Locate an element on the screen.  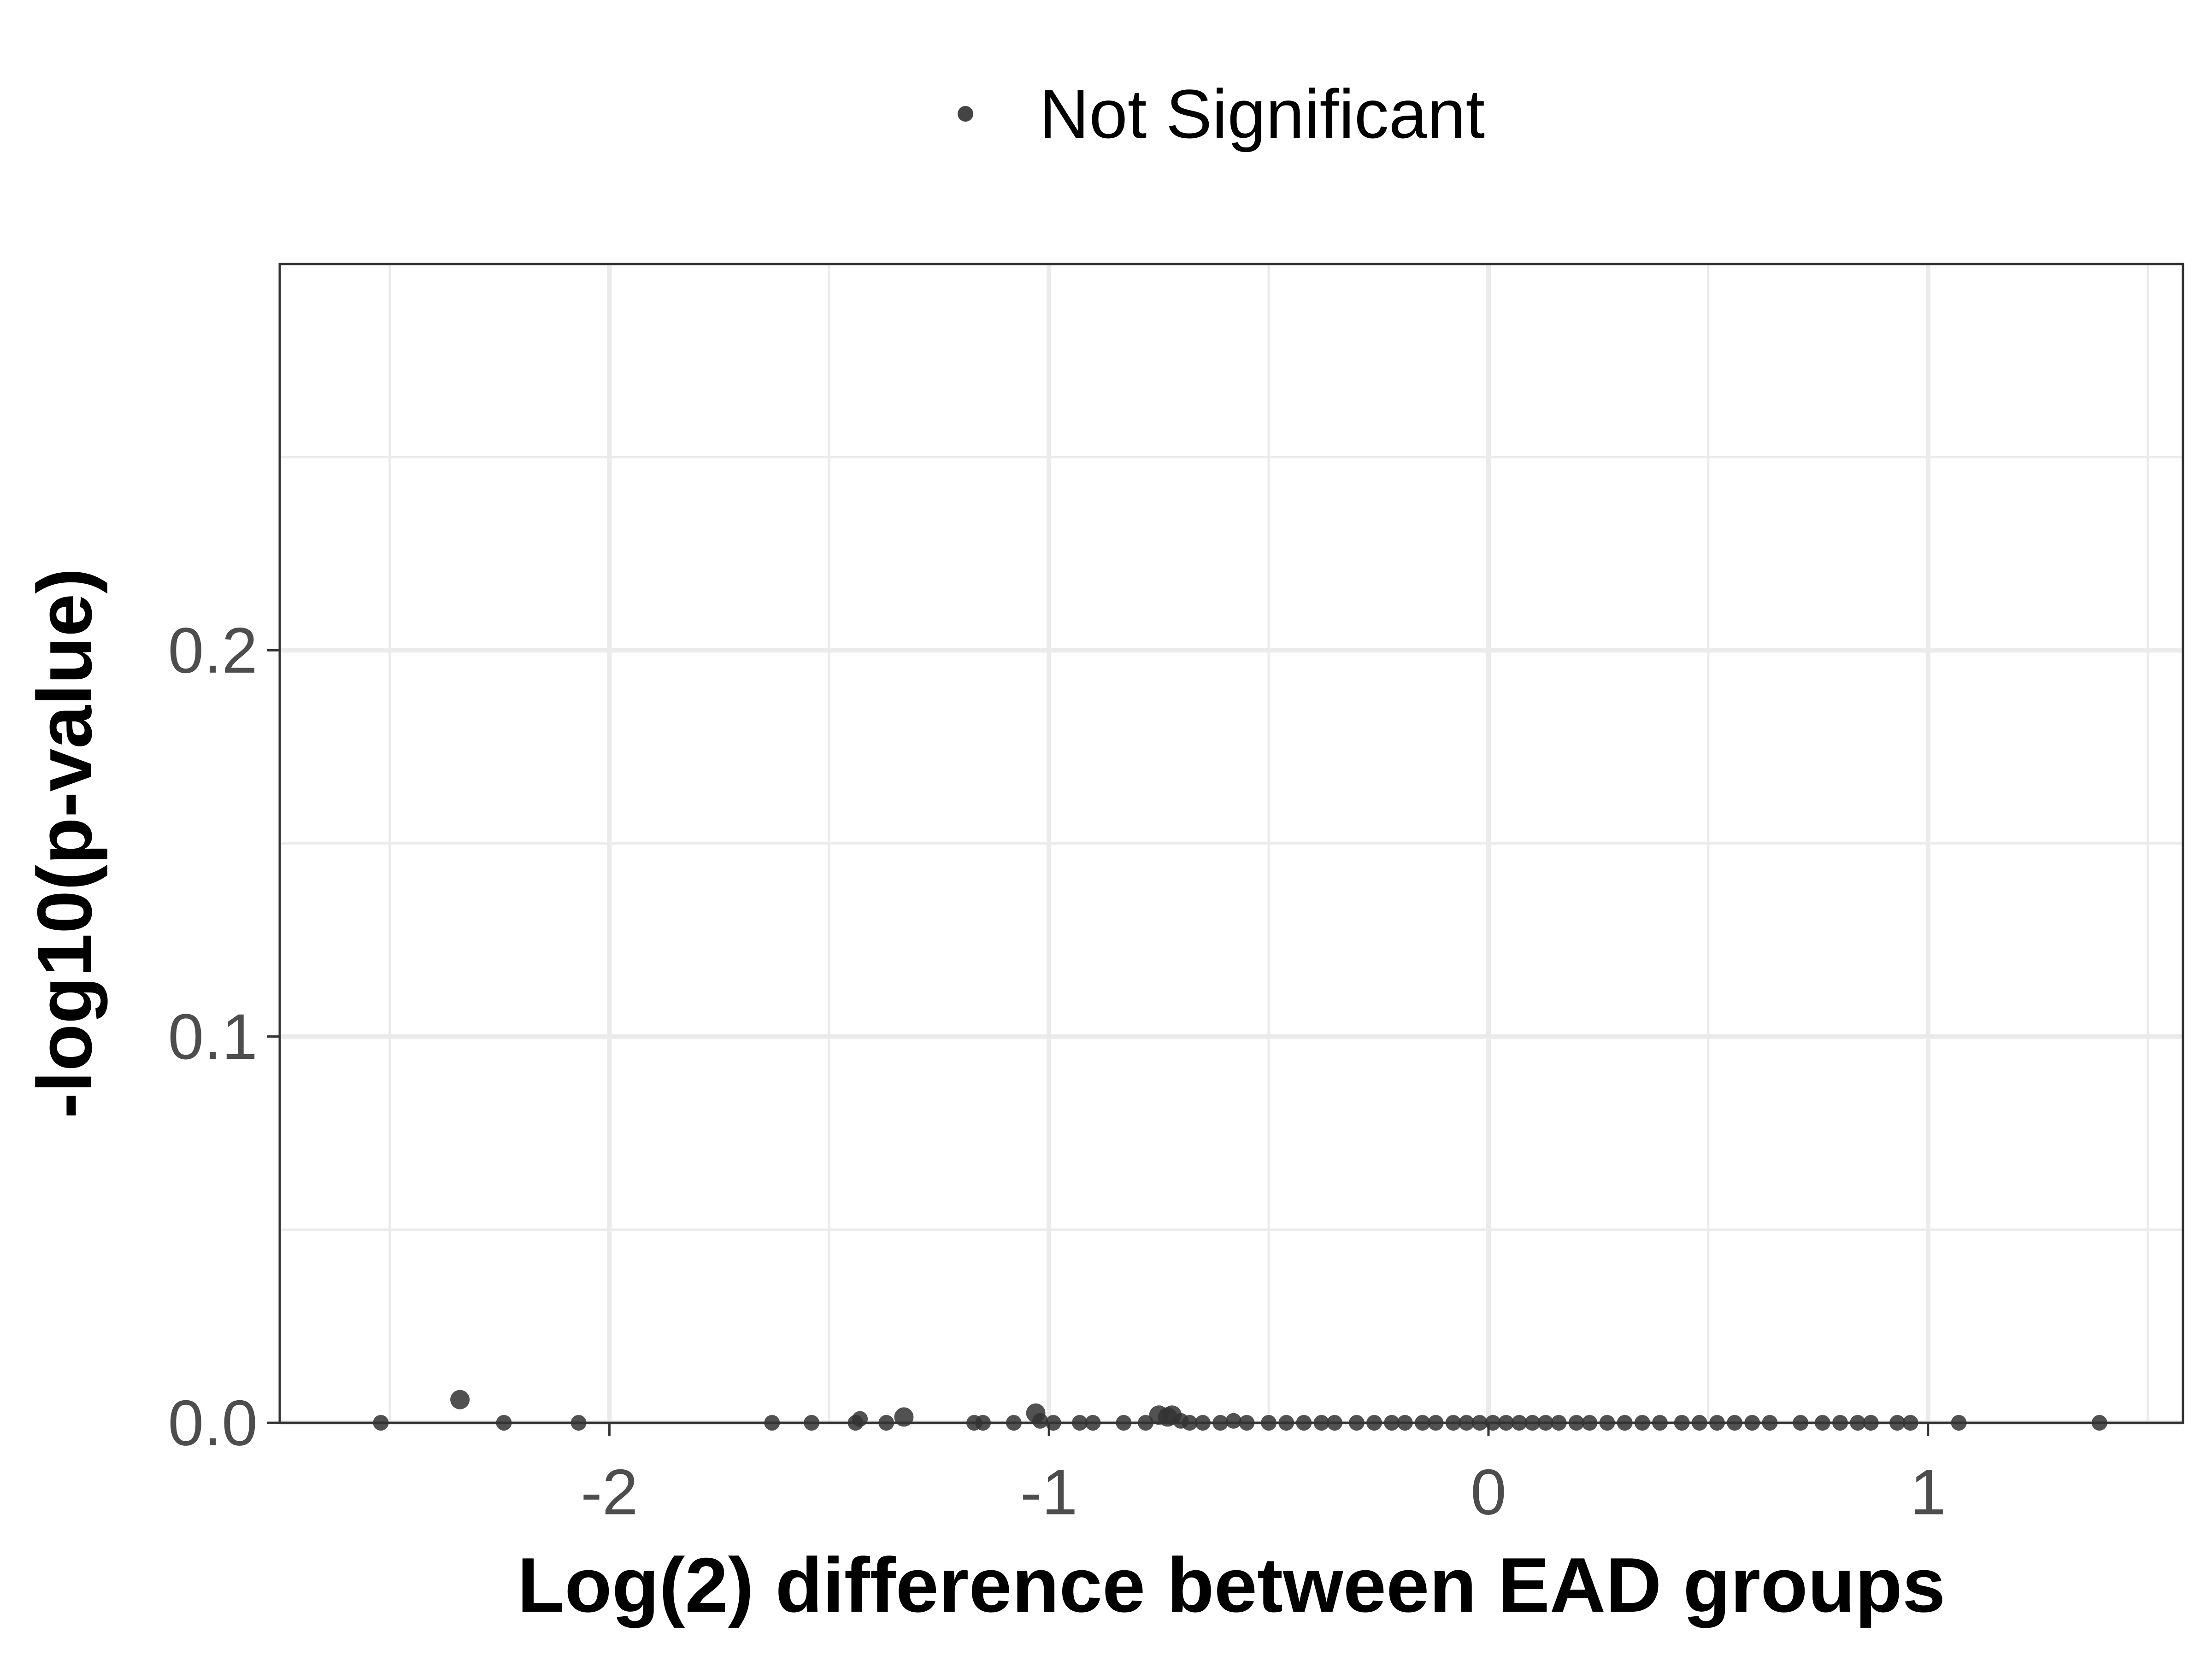
legend-marker is located at coordinates (965, 114).